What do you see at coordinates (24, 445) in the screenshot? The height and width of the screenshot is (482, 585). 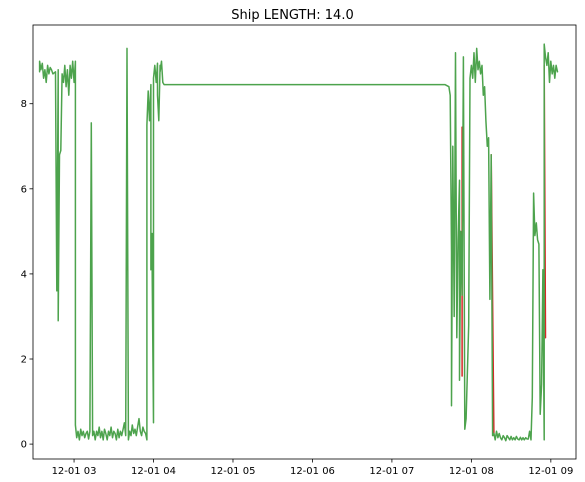 I see `y-tick-label: 0` at bounding box center [24, 445].